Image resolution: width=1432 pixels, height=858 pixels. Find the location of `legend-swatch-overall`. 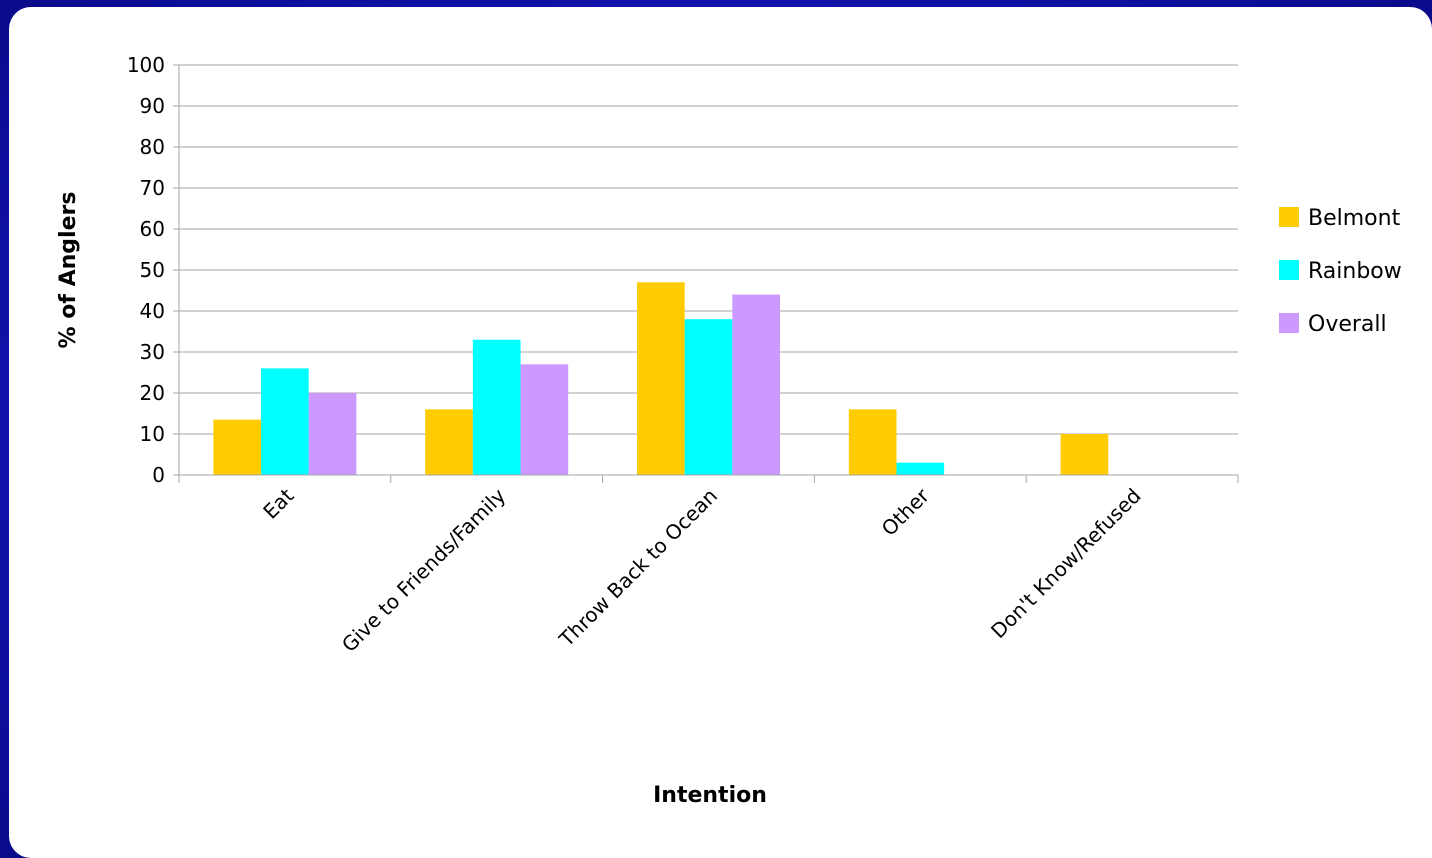

legend-swatch-overall is located at coordinates (1289, 323).